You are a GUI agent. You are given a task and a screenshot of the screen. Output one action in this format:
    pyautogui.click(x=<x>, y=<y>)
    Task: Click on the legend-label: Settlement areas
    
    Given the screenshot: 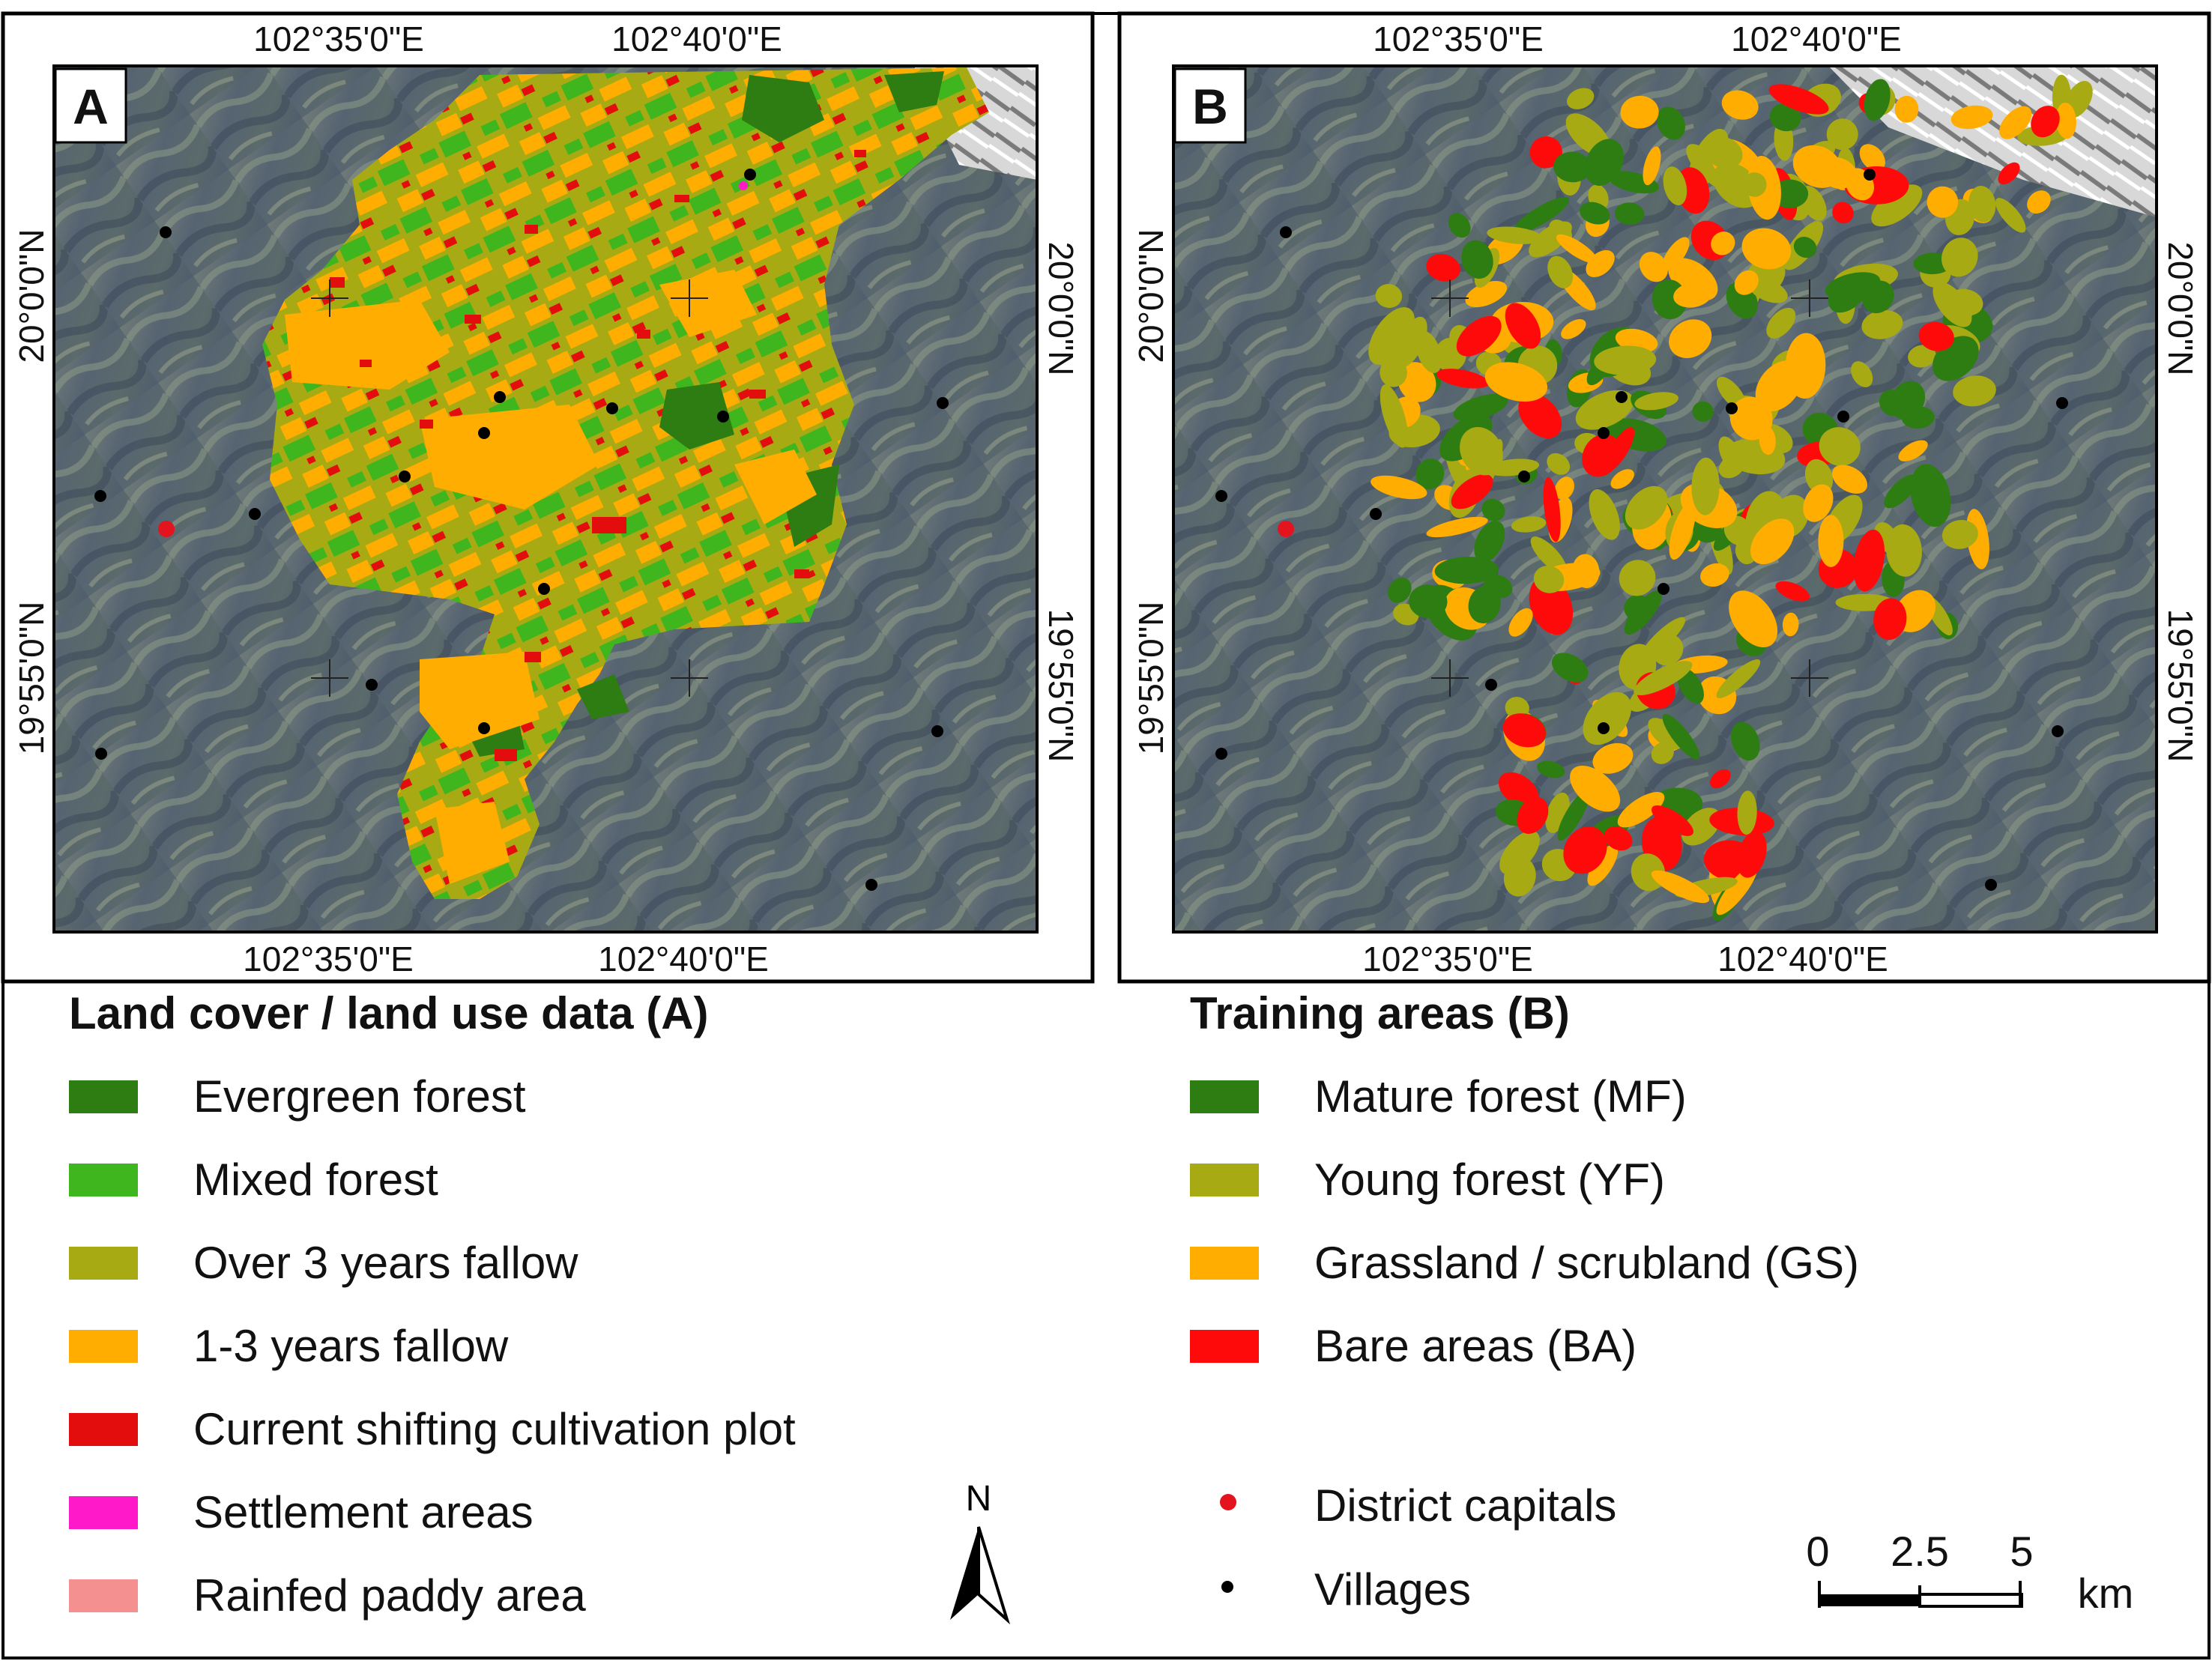 What is the action you would take?
    pyautogui.click(x=364, y=1512)
    